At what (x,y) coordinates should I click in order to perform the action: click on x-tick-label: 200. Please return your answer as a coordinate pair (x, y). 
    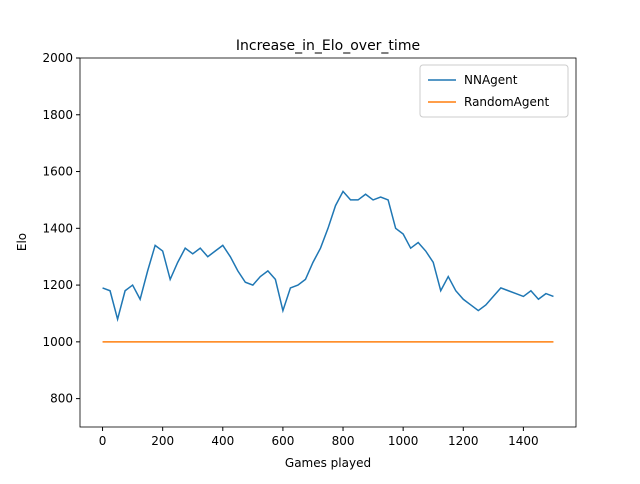
    Looking at the image, I should click on (162, 441).